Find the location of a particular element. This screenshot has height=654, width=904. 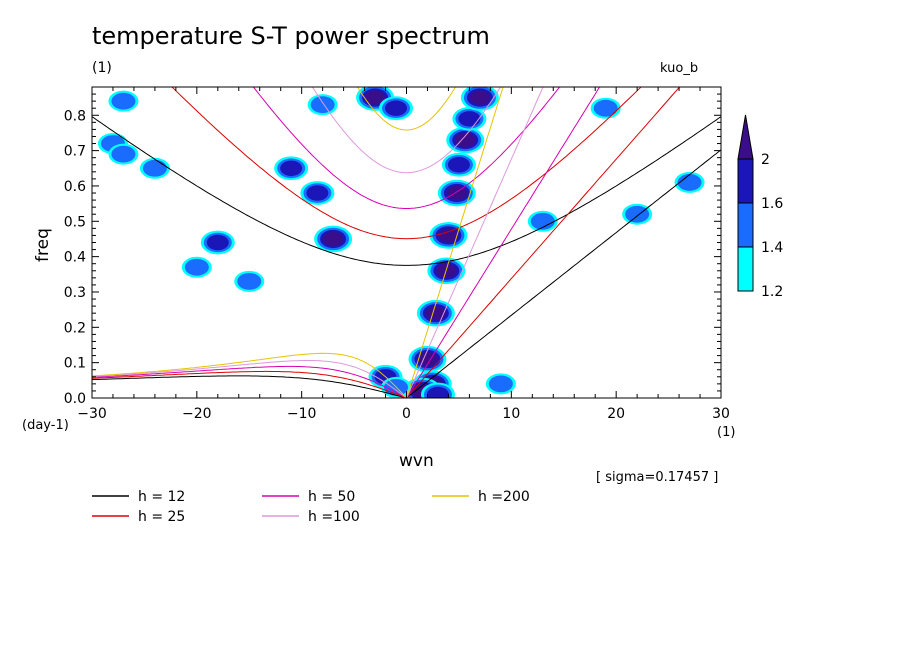

colorbar-label: 2 is located at coordinates (765, 160).